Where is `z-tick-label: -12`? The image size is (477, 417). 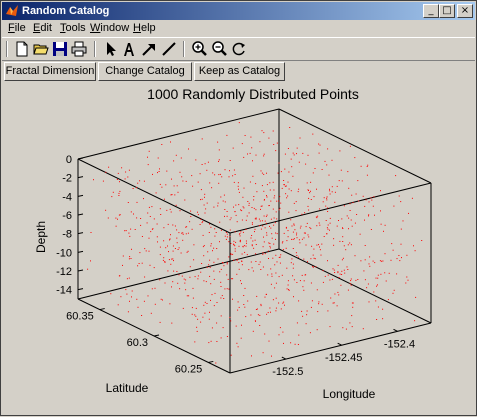 z-tick-label: -12 is located at coordinates (64, 272).